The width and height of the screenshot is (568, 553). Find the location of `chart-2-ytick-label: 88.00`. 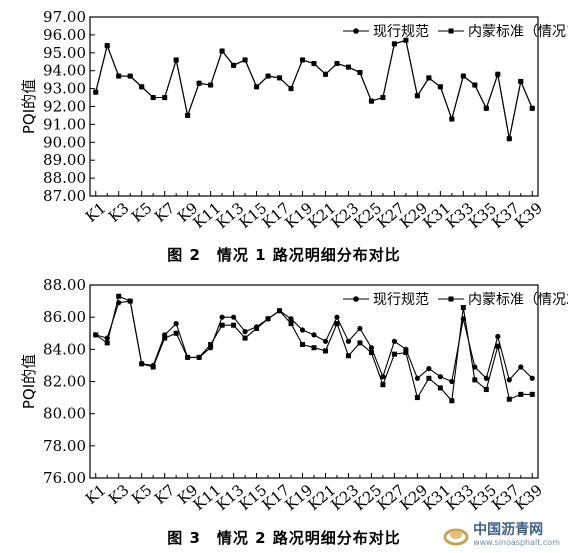

chart-2-ytick-label: 88.00 is located at coordinates (64, 285).